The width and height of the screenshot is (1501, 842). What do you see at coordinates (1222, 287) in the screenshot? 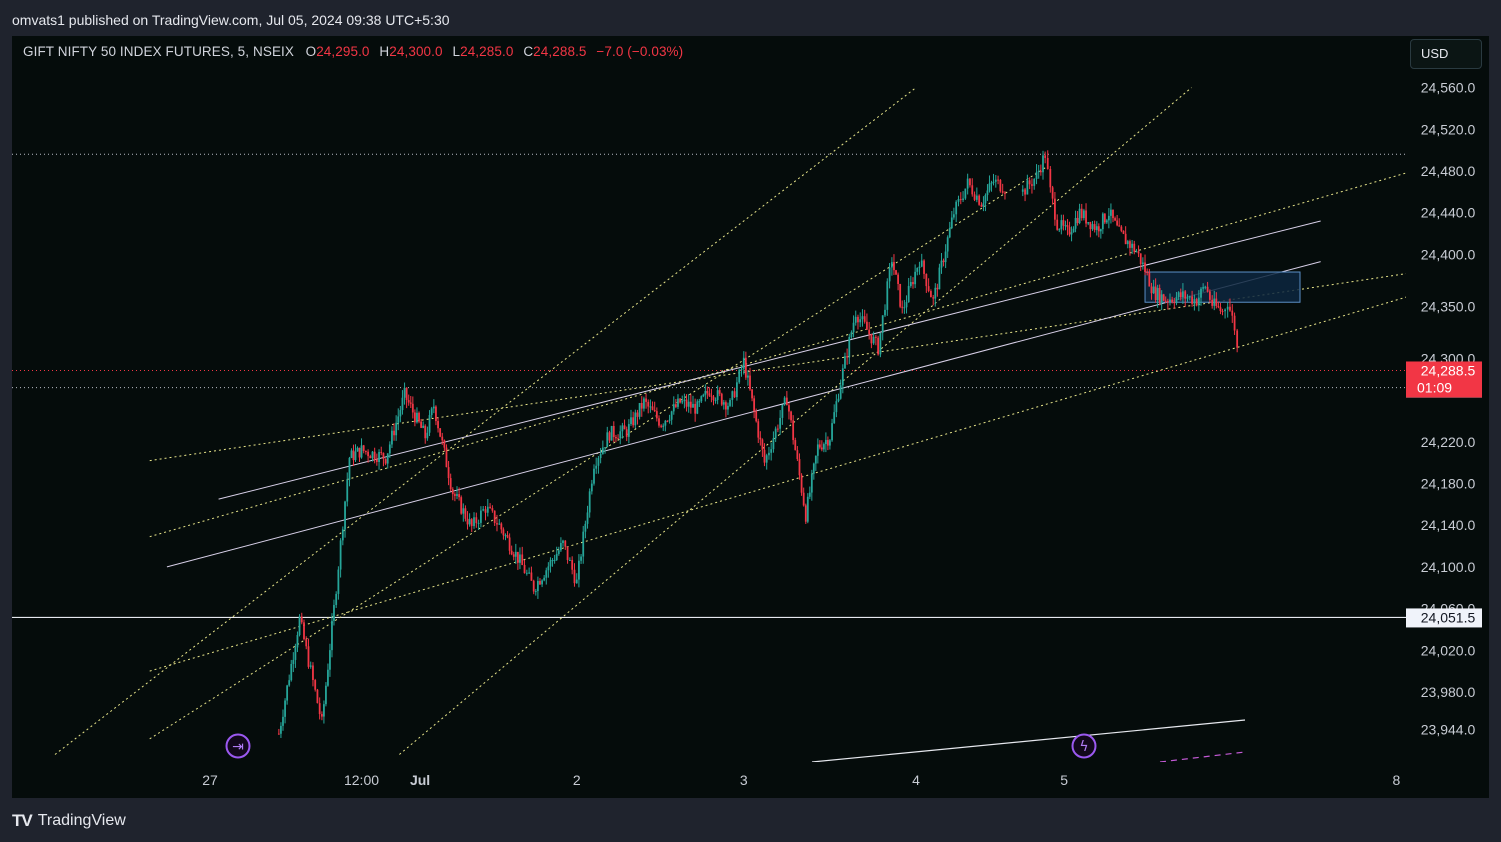
I see `range-box` at bounding box center [1222, 287].